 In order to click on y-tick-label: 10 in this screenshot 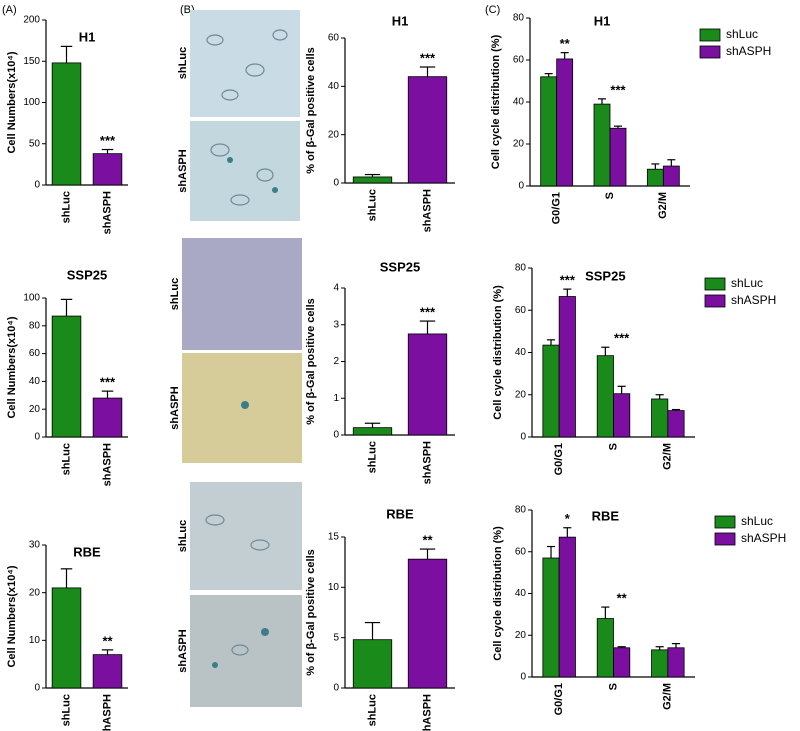, I will do `click(334, 587)`.